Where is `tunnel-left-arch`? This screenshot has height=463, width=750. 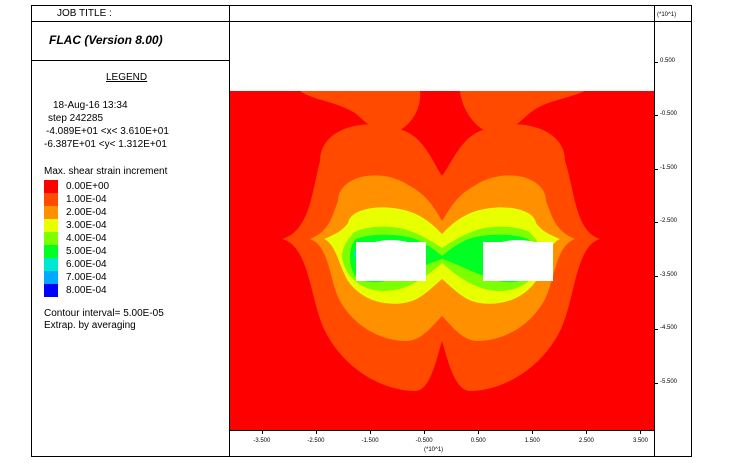
tunnel-left-arch is located at coordinates (391, 244).